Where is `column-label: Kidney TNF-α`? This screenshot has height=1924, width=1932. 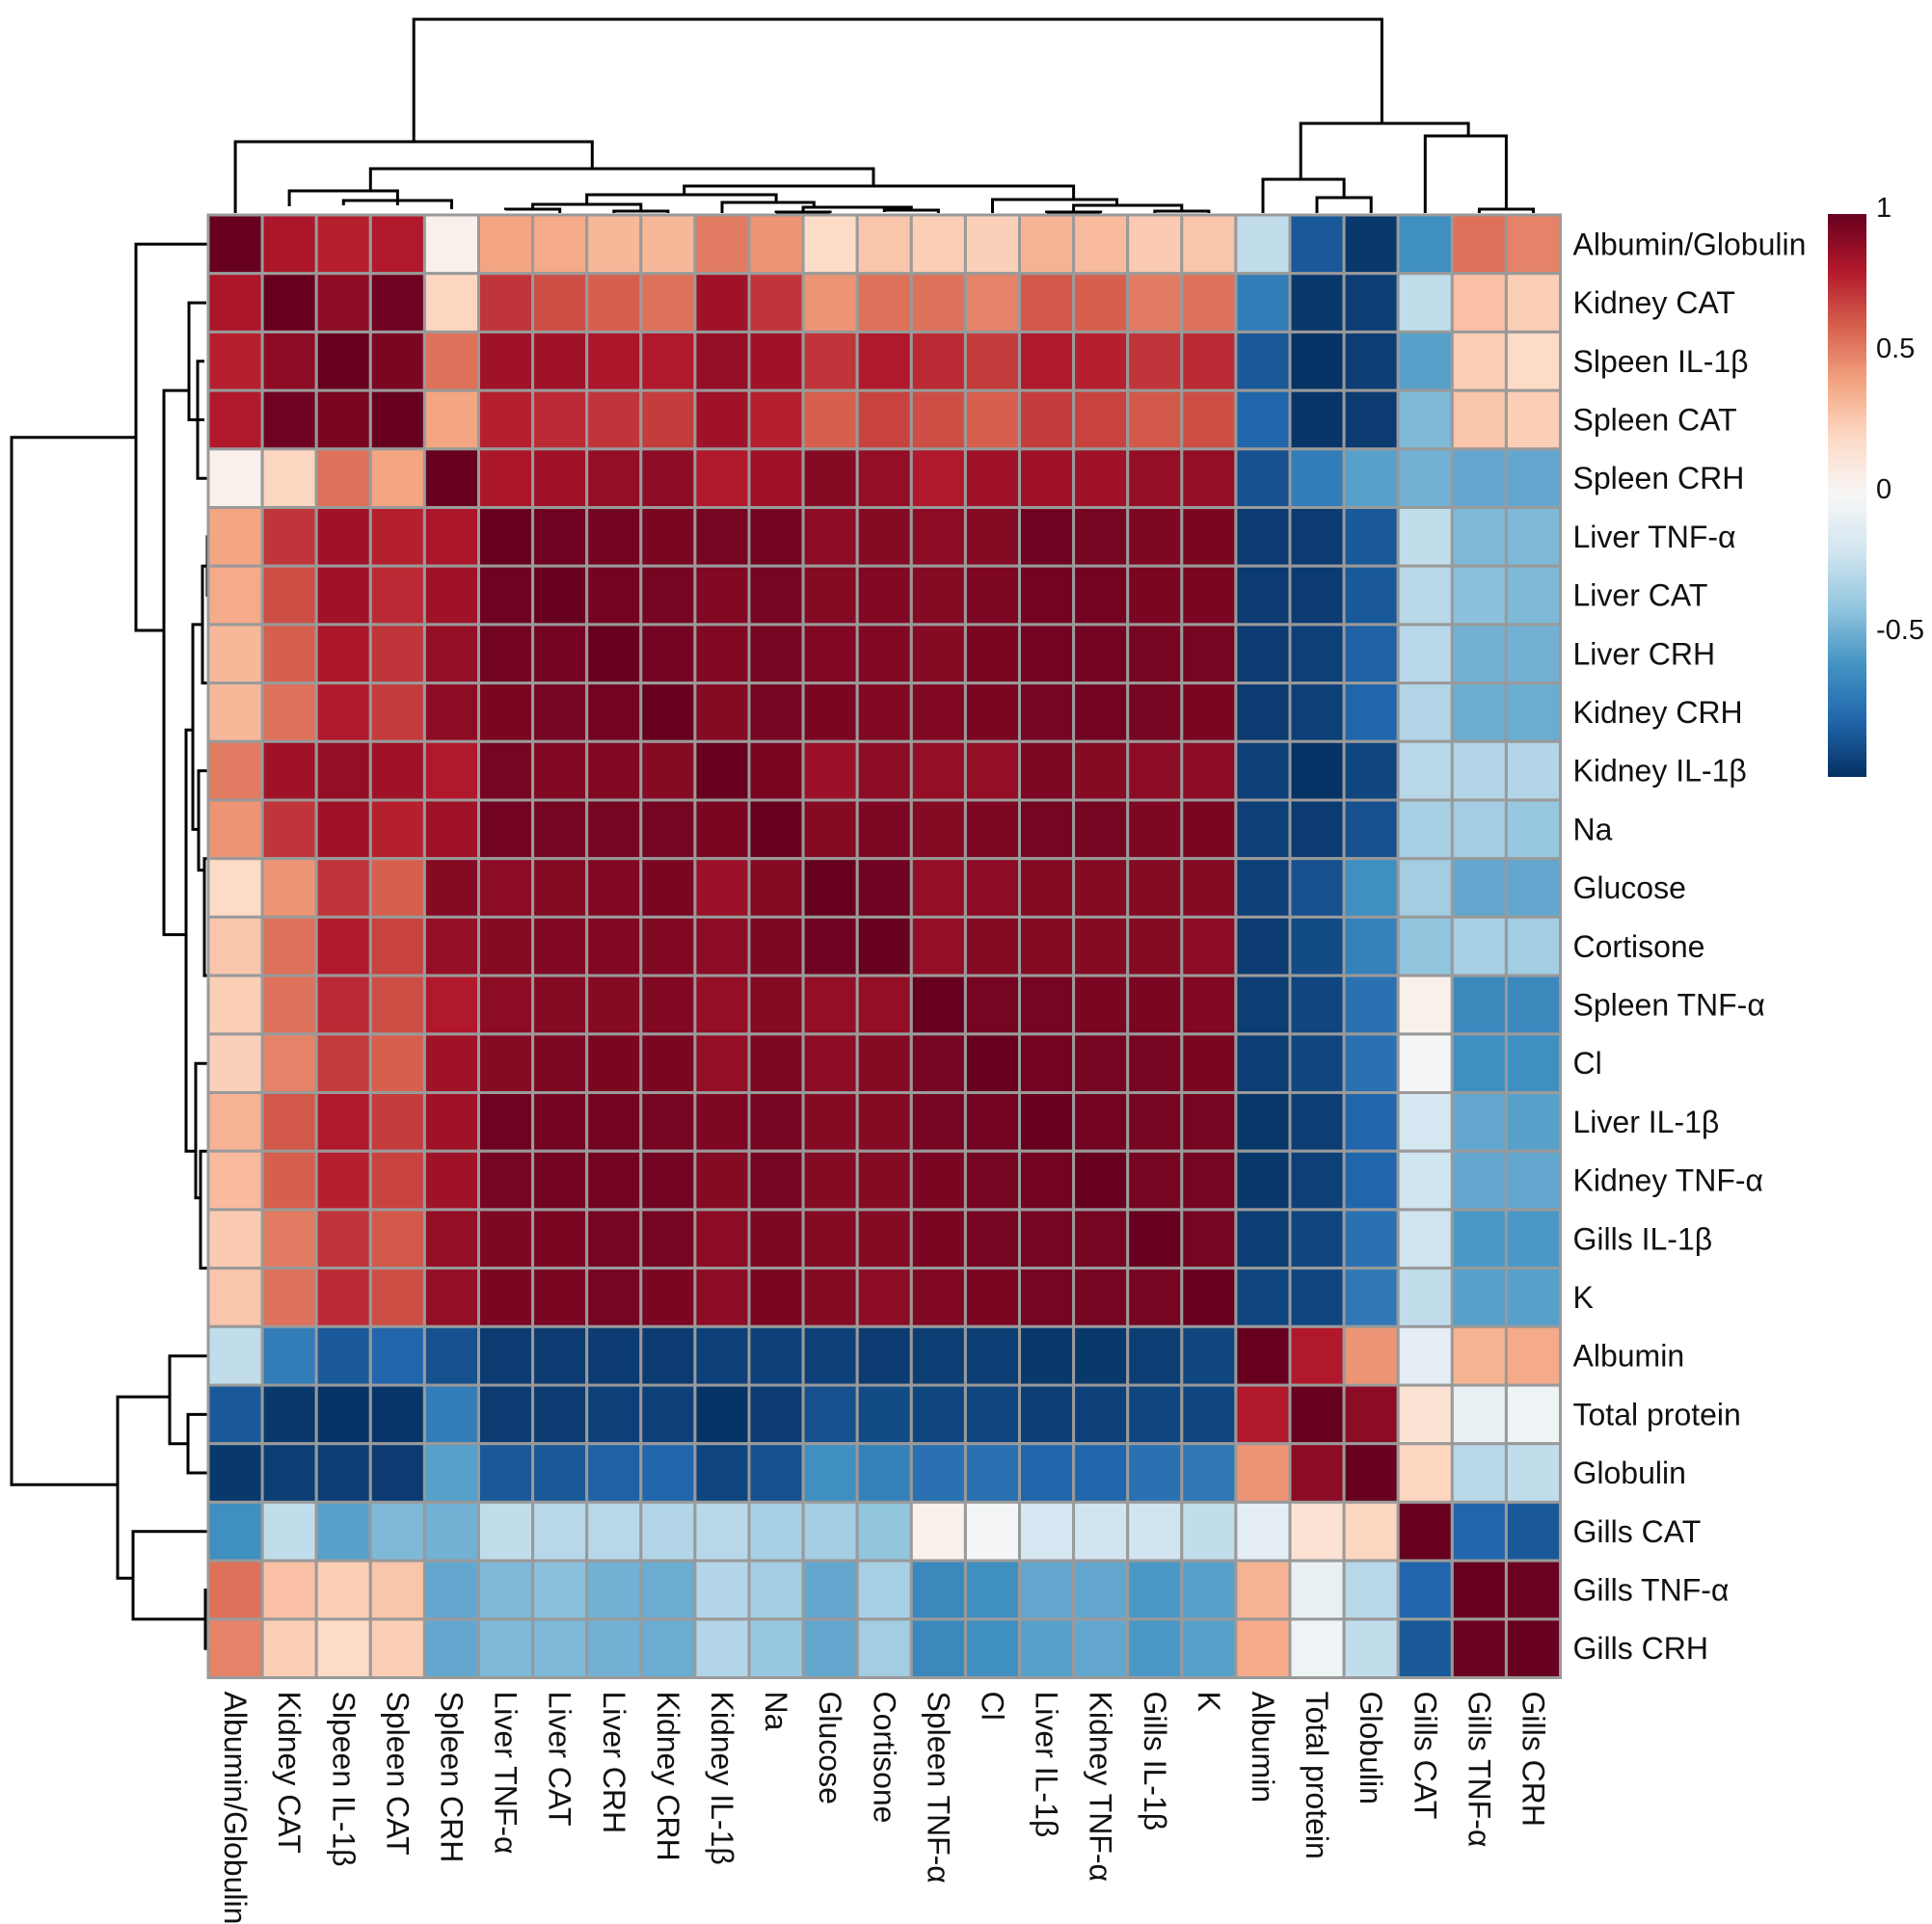 column-label: Kidney TNF-α is located at coordinates (1101, 1787).